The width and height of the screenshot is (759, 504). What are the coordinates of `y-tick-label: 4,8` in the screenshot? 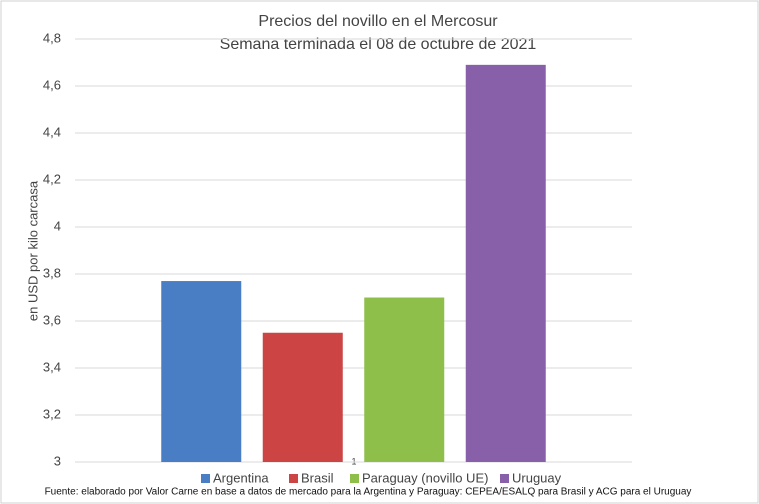 It's located at (52, 37).